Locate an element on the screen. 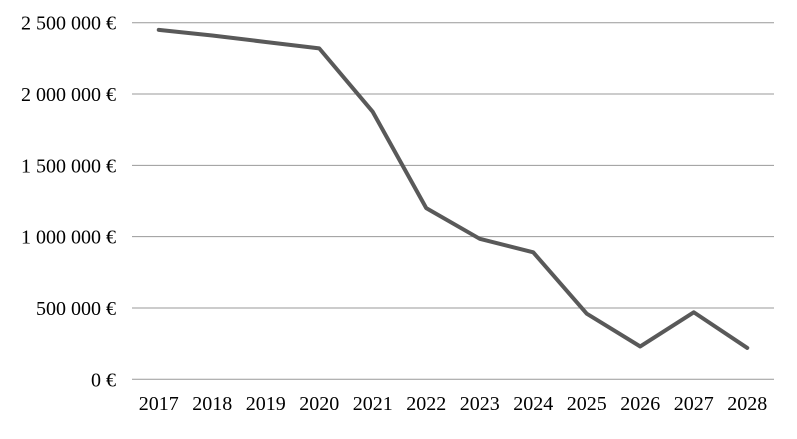 Image resolution: width=797 pixels, height=439 pixels. x-axis-label: 2025 is located at coordinates (587, 404).